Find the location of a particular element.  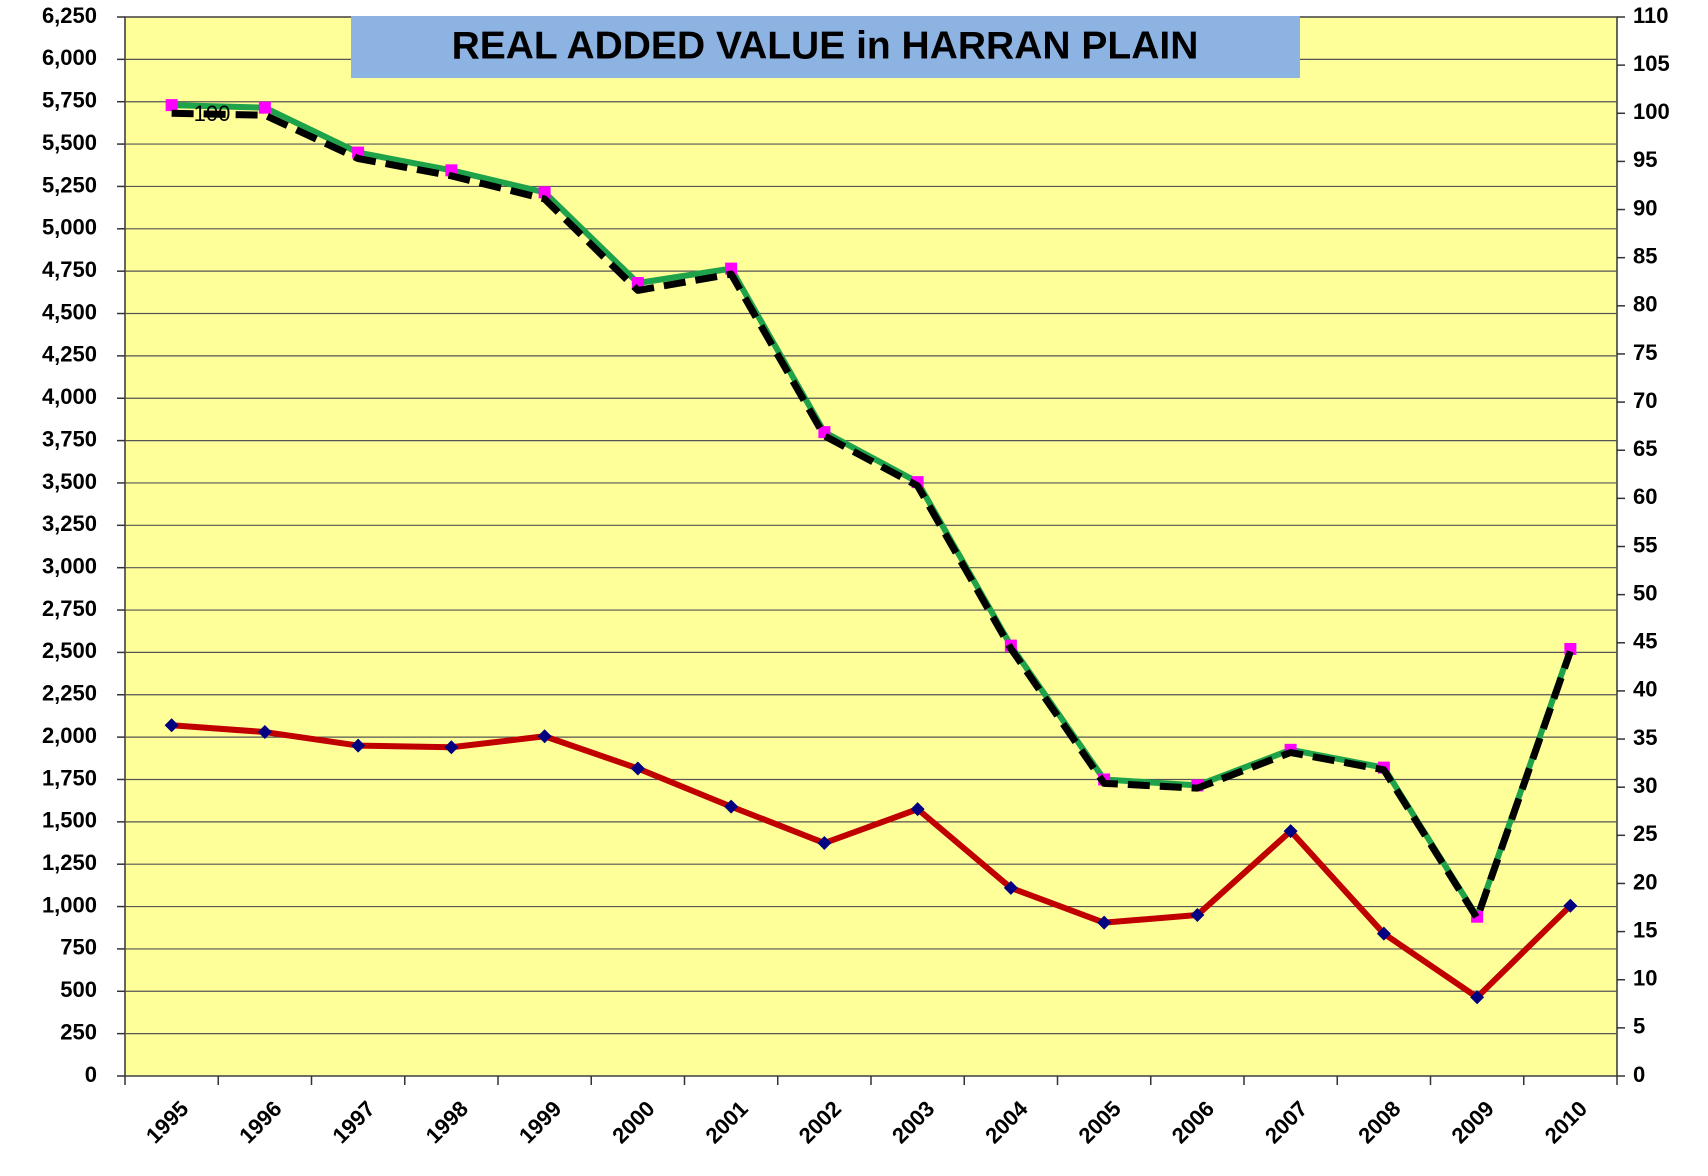

y2-tick-label: 90 is located at coordinates (1645, 207).